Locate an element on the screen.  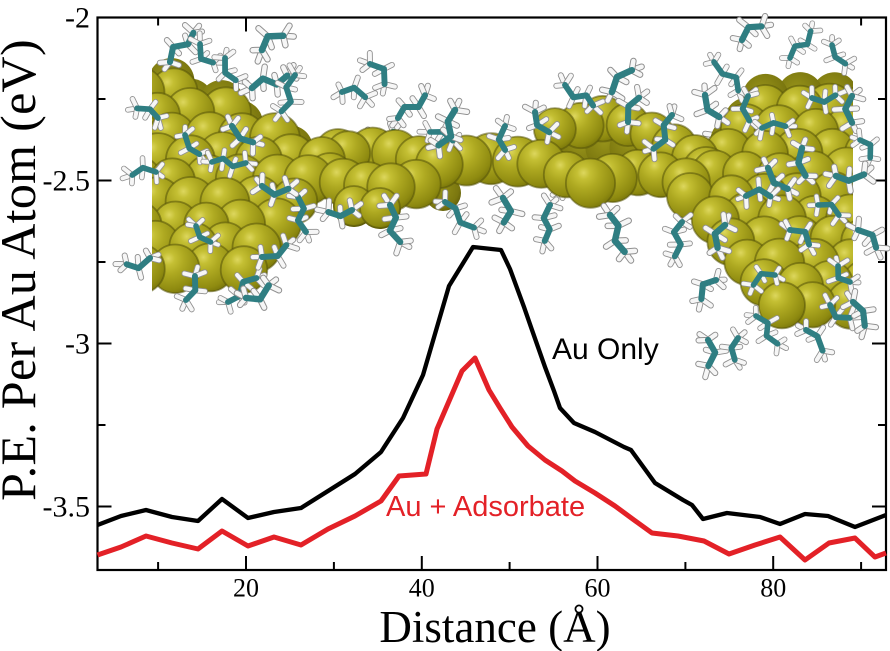
svg-text: Au Only is located at coordinates (605, 349).